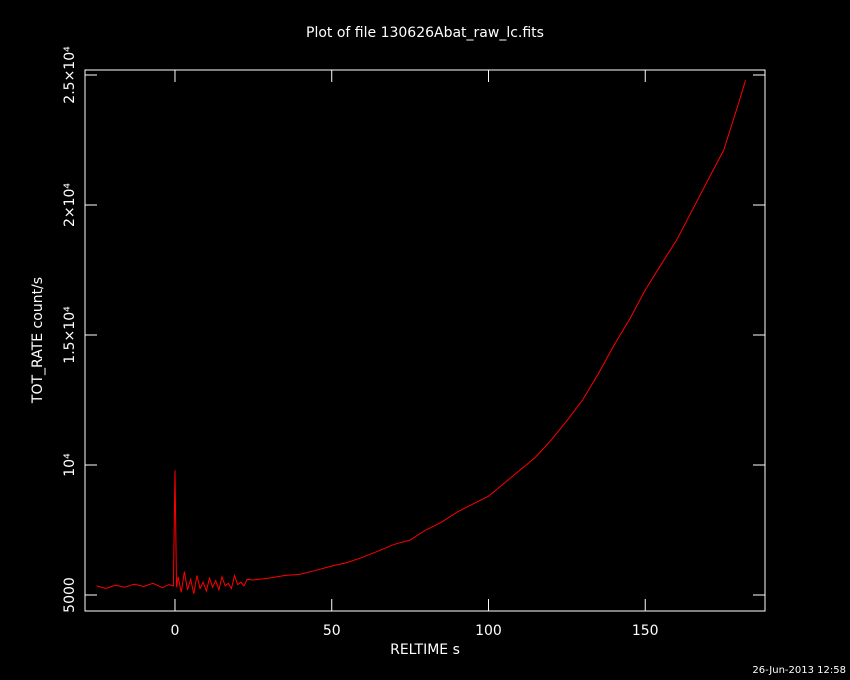 This screenshot has width=850, height=680. I want to click on x-tick-label: 50, so click(332, 631).